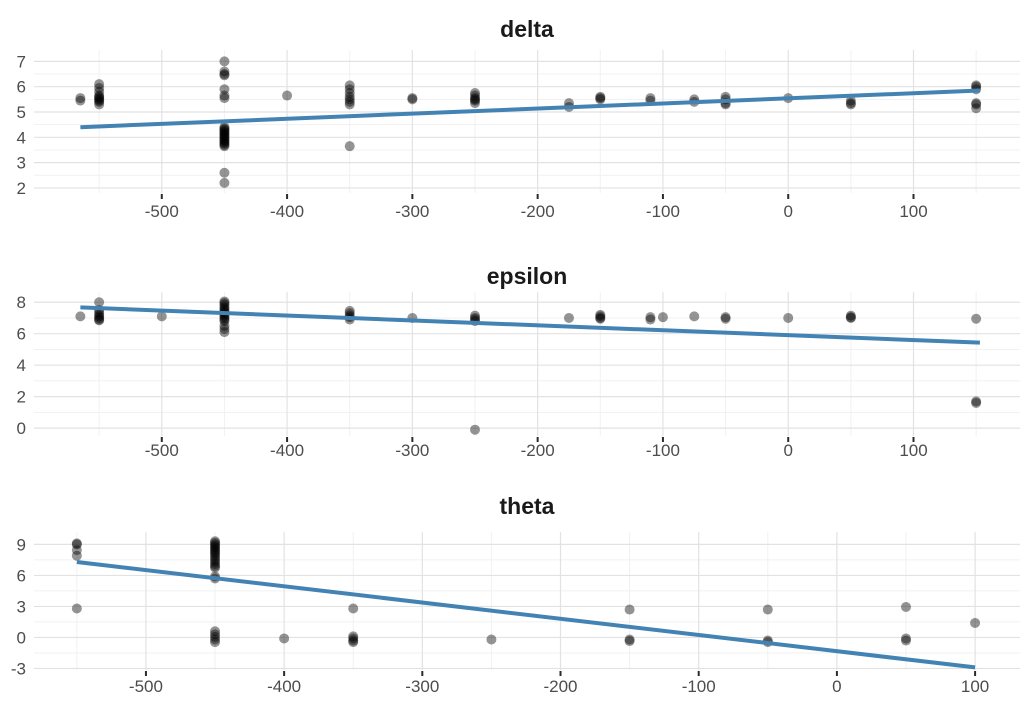 This screenshot has width=1023, height=715. I want to click on x-tick-label: -500, so click(162, 211).